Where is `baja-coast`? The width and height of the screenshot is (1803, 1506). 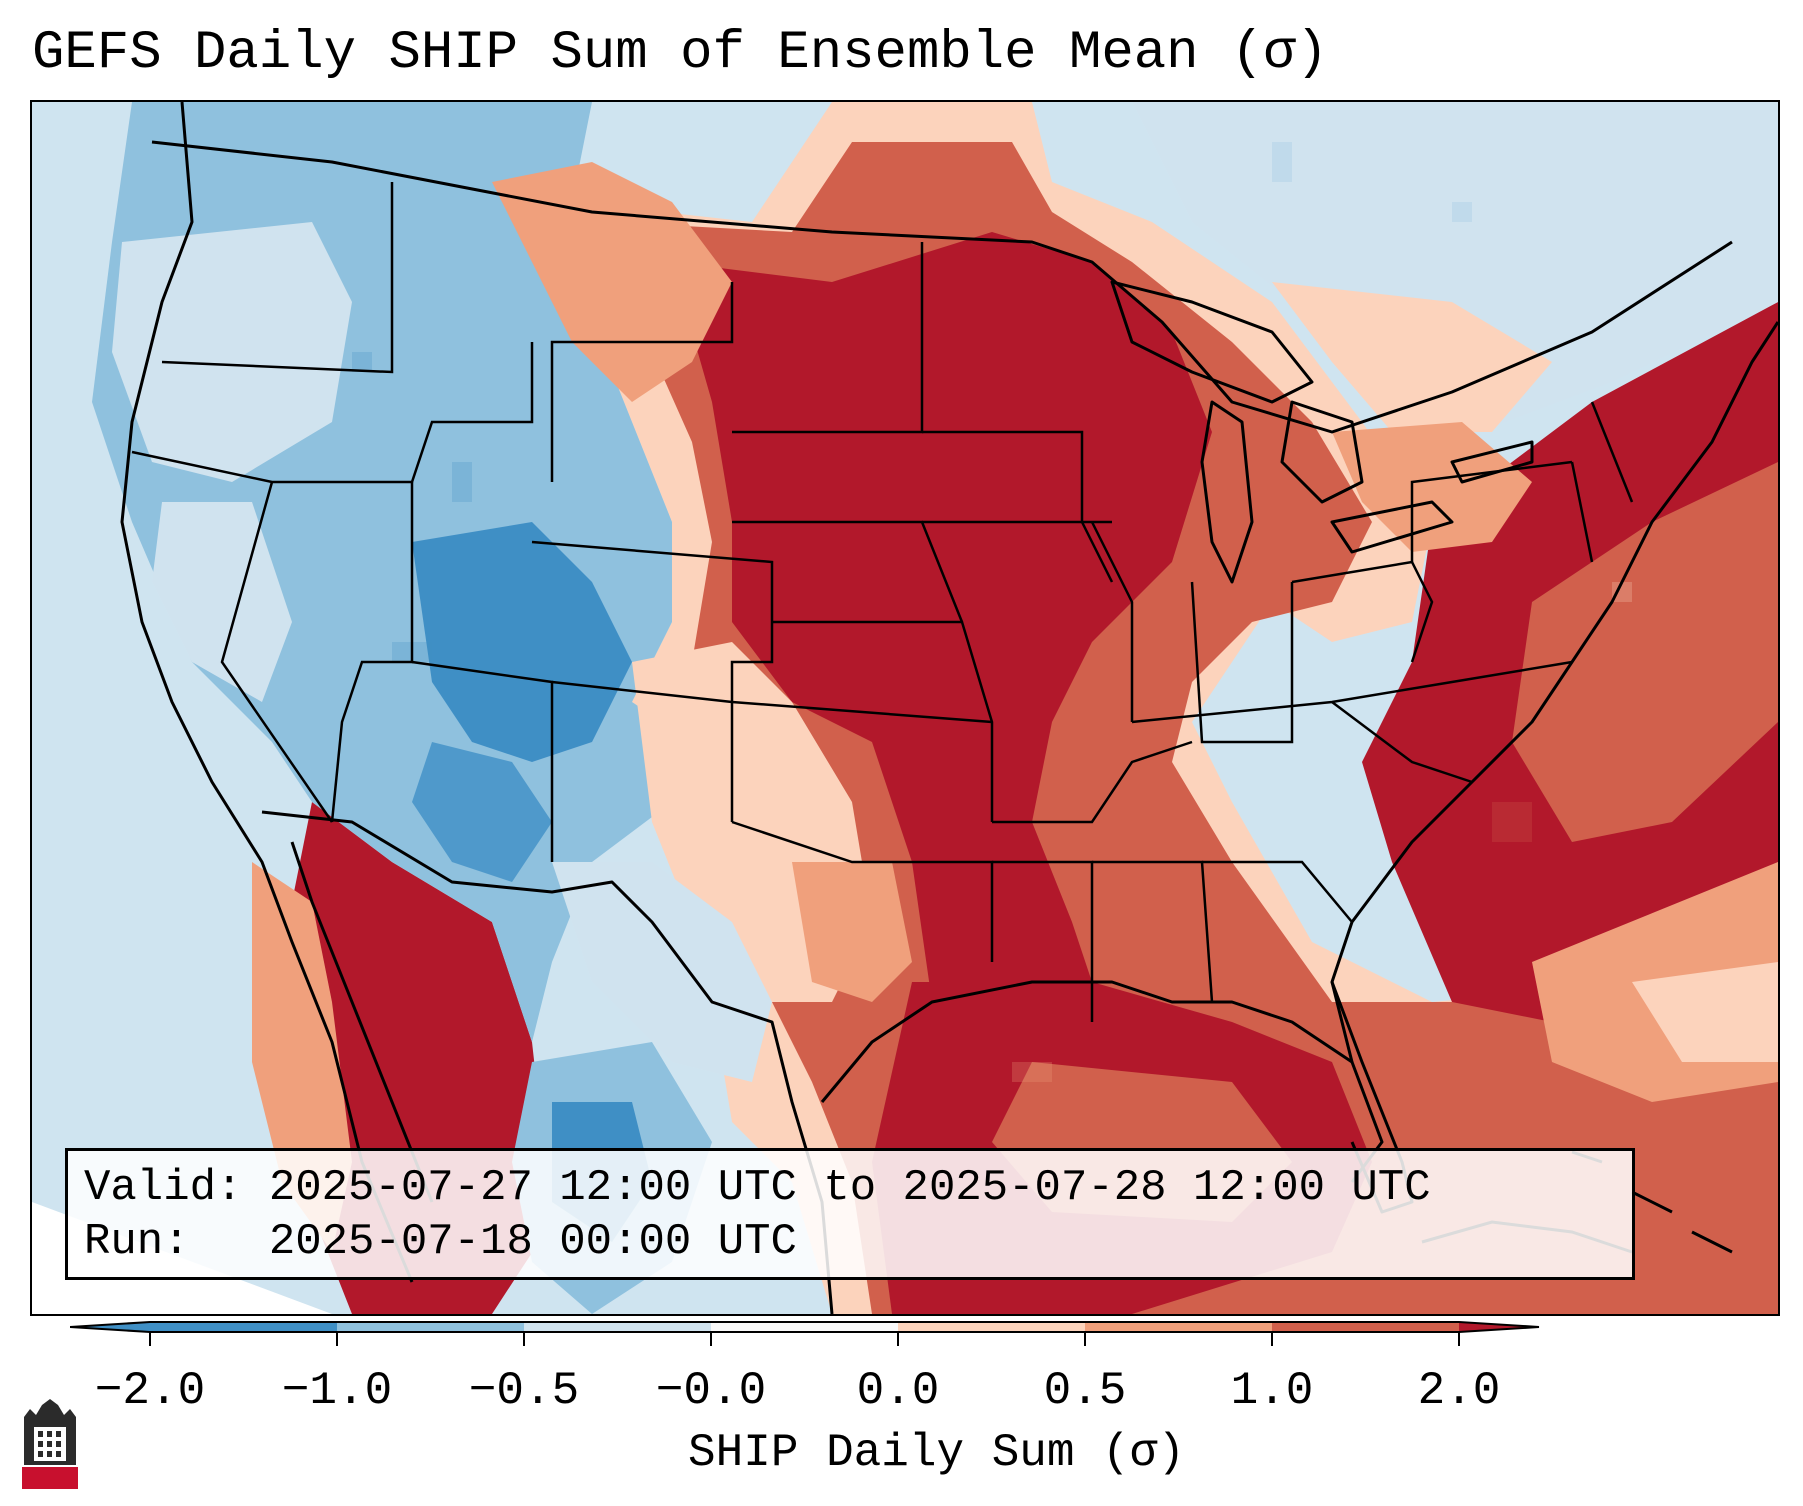
baja-coast is located at coordinates (362, 1022).